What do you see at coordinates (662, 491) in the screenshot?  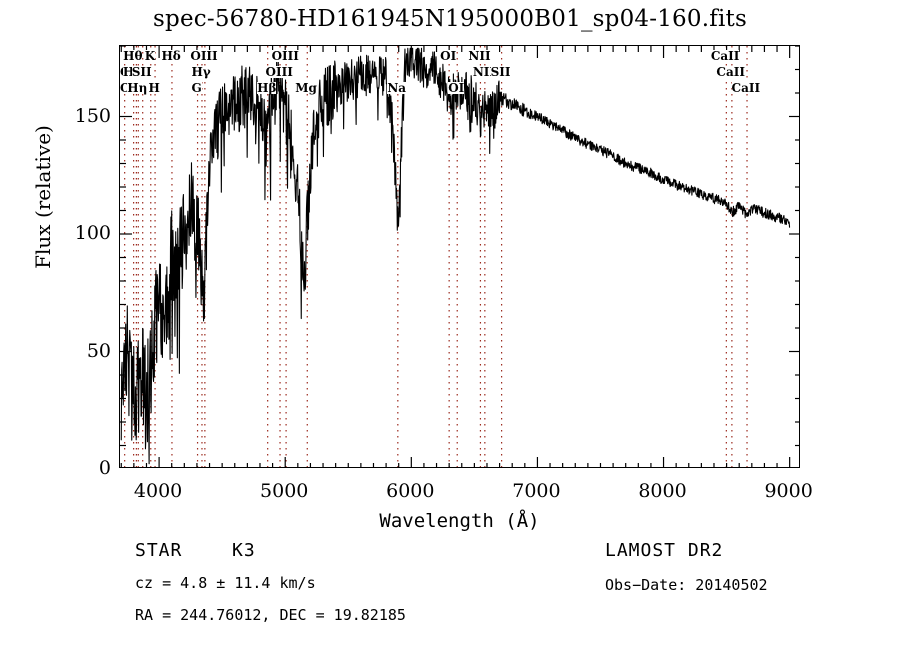 I see `x-tick-label-8000: 8000` at bounding box center [662, 491].